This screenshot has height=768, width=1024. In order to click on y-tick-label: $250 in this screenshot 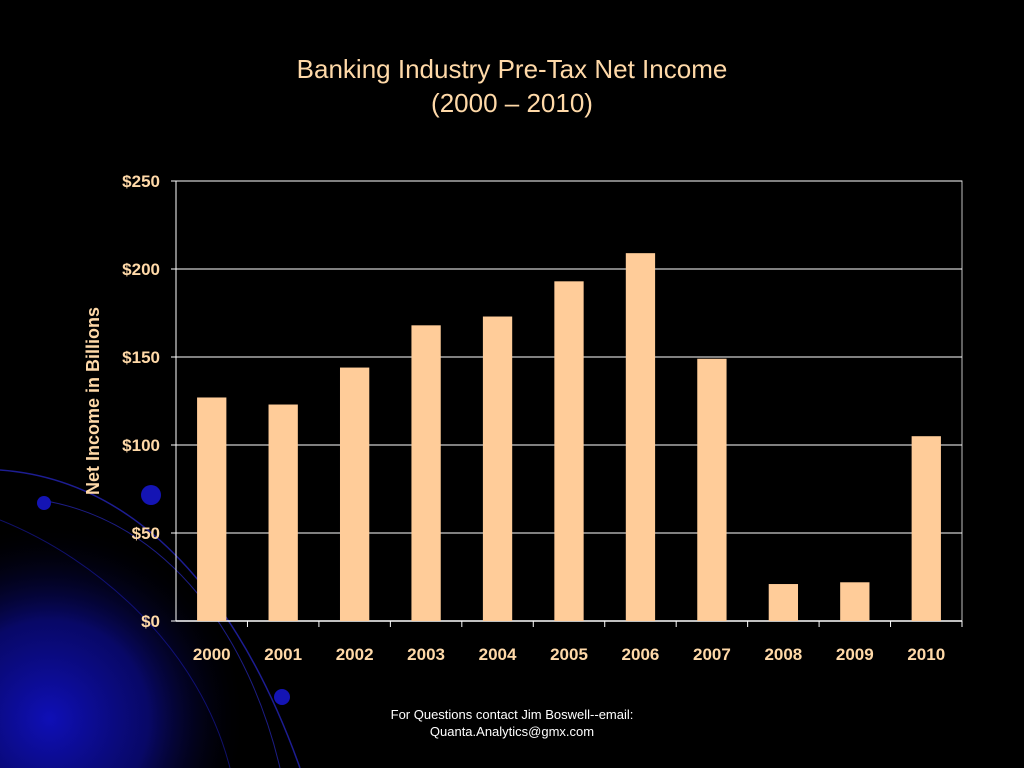, I will do `click(141, 181)`.